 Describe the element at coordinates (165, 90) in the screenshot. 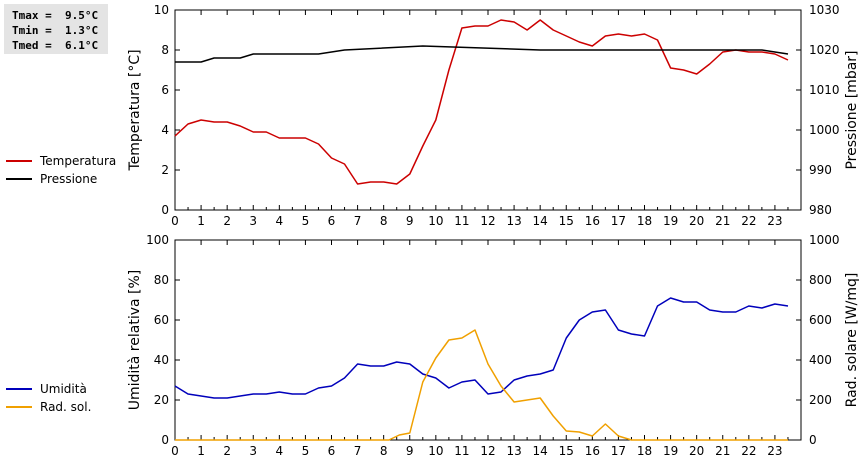

I see `y-tick-label: 6` at that location.